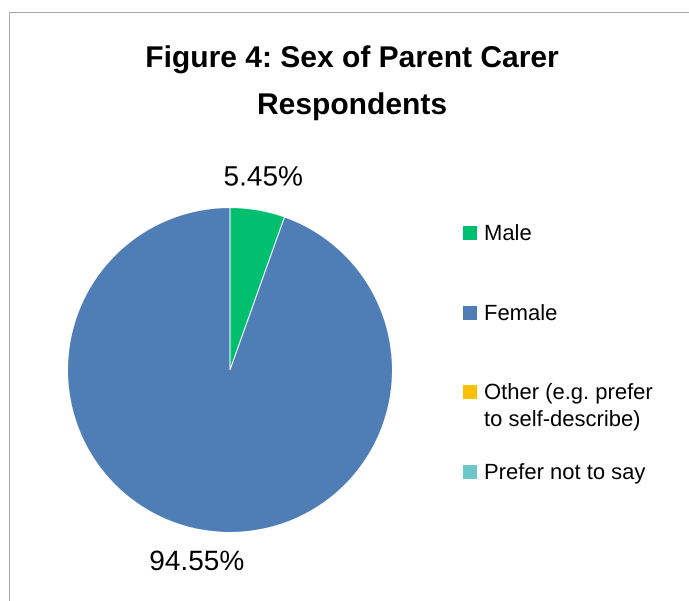  I want to click on legend-label: Prefer not to say, so click(565, 471).